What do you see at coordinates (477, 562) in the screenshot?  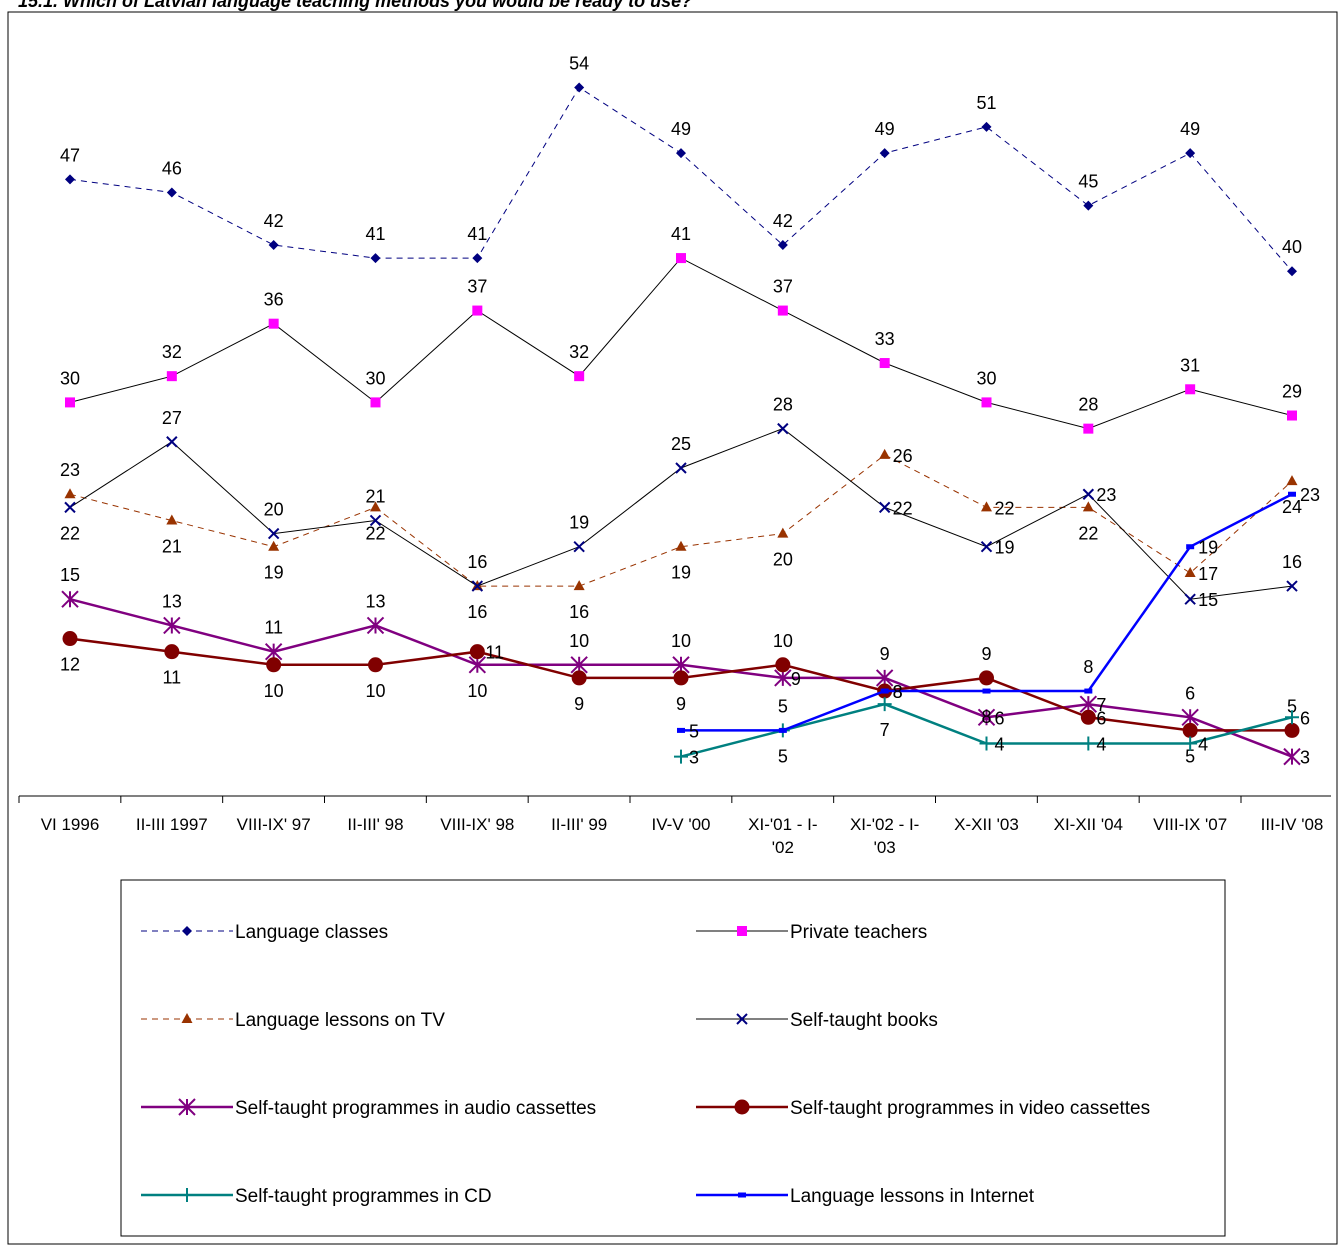 I see `data-label: 16` at bounding box center [477, 562].